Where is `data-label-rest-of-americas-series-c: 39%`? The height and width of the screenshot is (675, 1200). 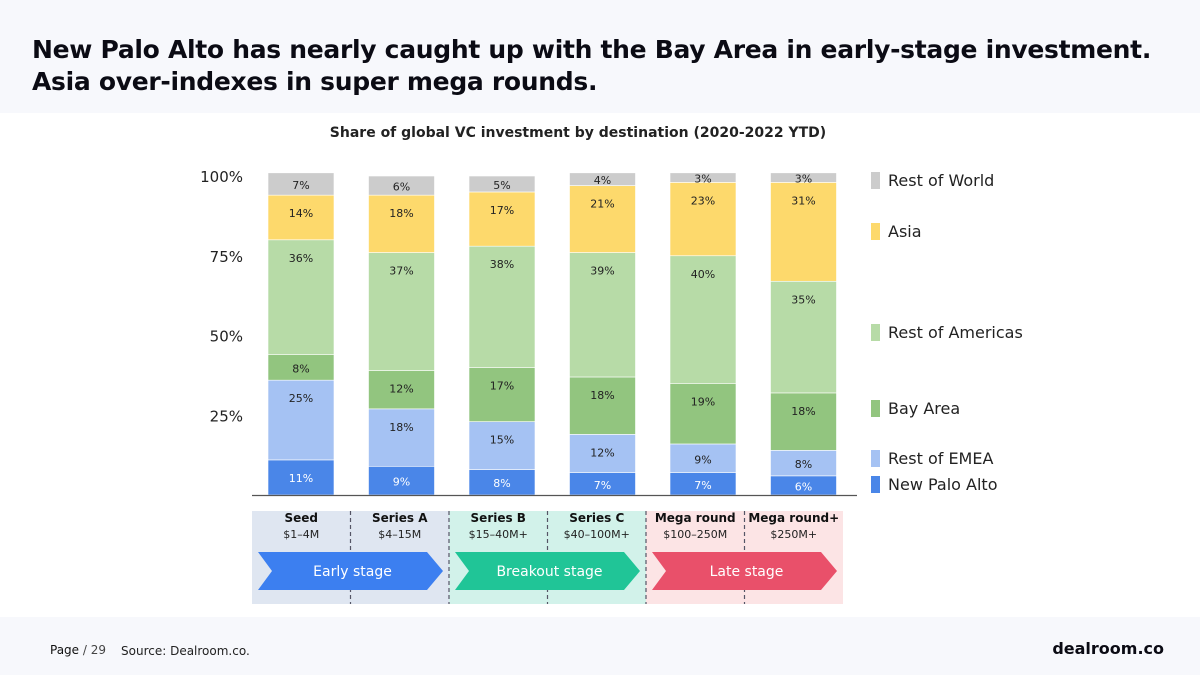
data-label-rest-of-americas-series-c: 39% is located at coordinates (602, 271).